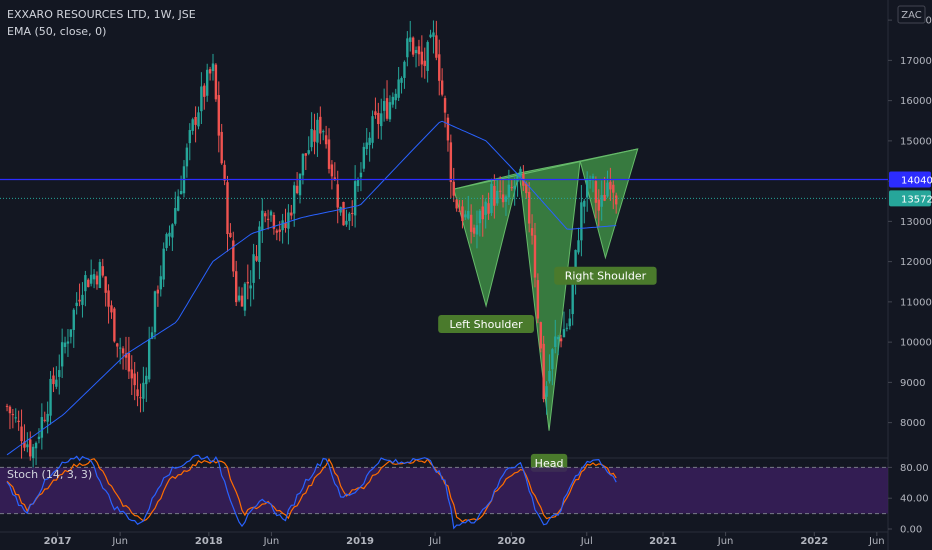 The image size is (932, 550). What do you see at coordinates (58, 541) in the screenshot?
I see `time-tick-label: 2017` at bounding box center [58, 541].